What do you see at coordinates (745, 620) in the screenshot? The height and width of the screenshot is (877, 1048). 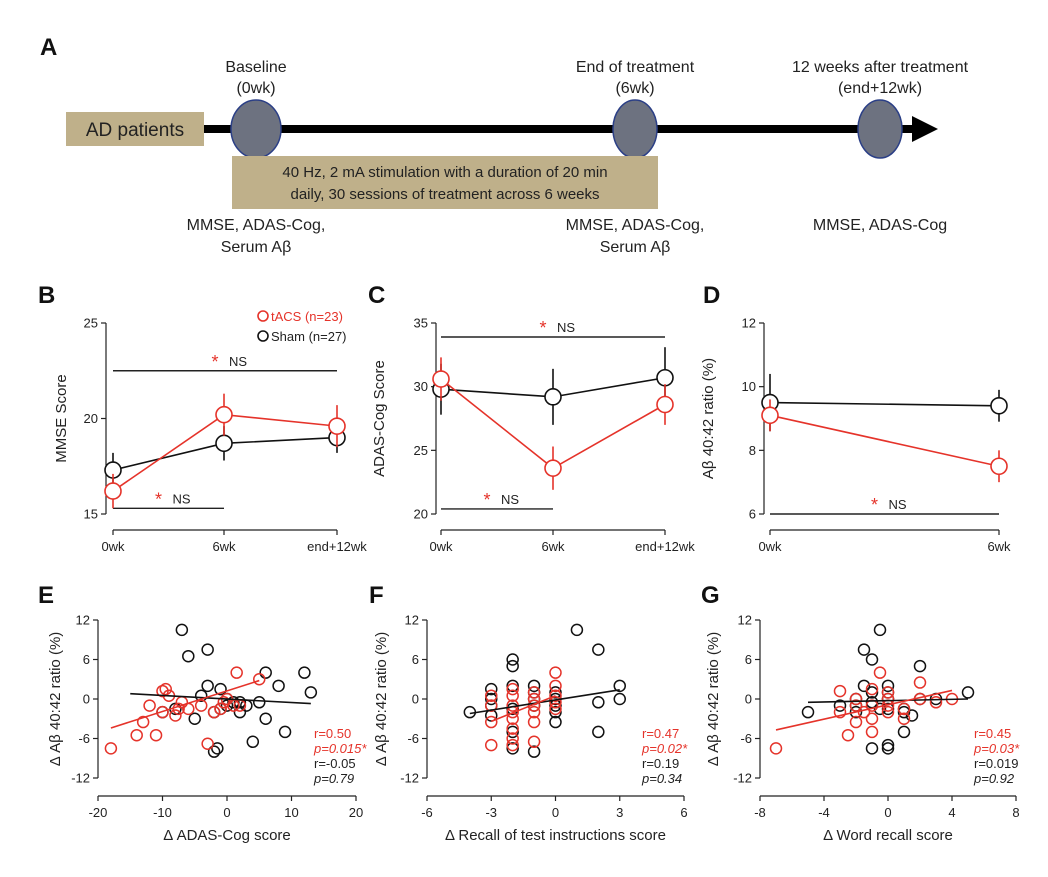 I see `y-tick-label: 12` at bounding box center [745, 620].